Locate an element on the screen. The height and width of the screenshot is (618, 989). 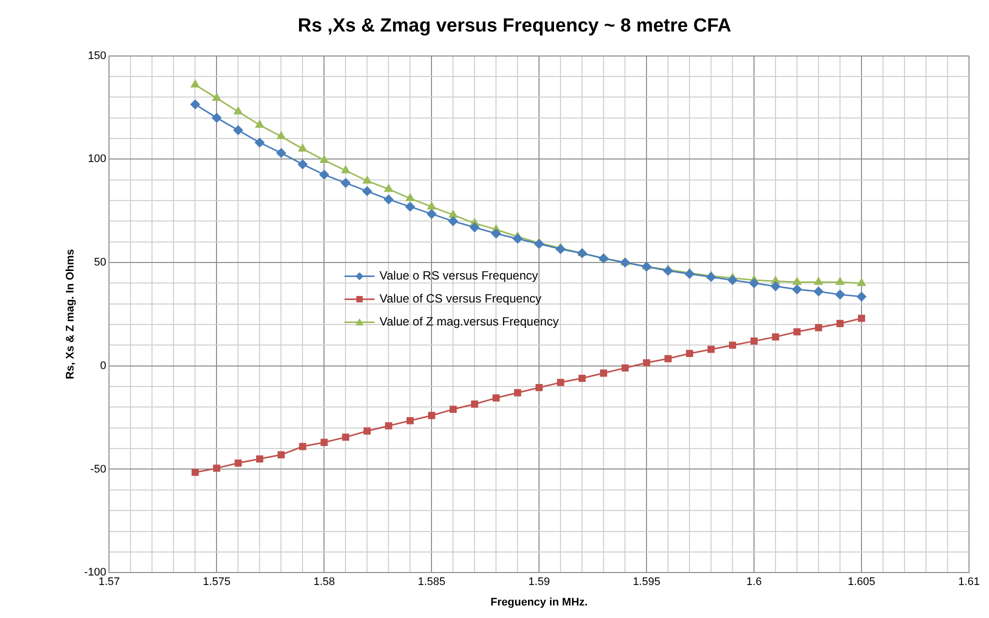
x-tick-label: 1.59 is located at coordinates (539, 582).